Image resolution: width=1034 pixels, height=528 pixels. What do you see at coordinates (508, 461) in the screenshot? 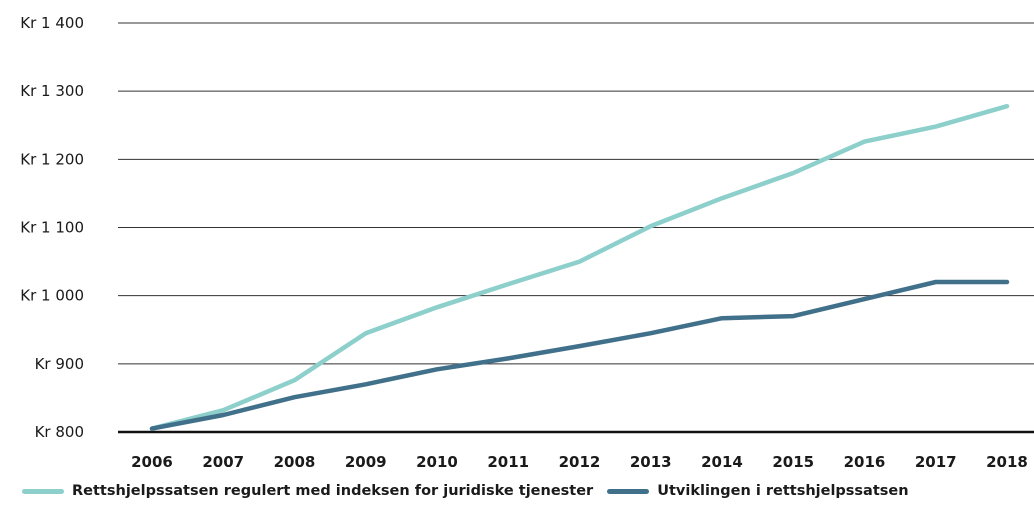
I see `x-tick-label: 2011` at bounding box center [508, 461].